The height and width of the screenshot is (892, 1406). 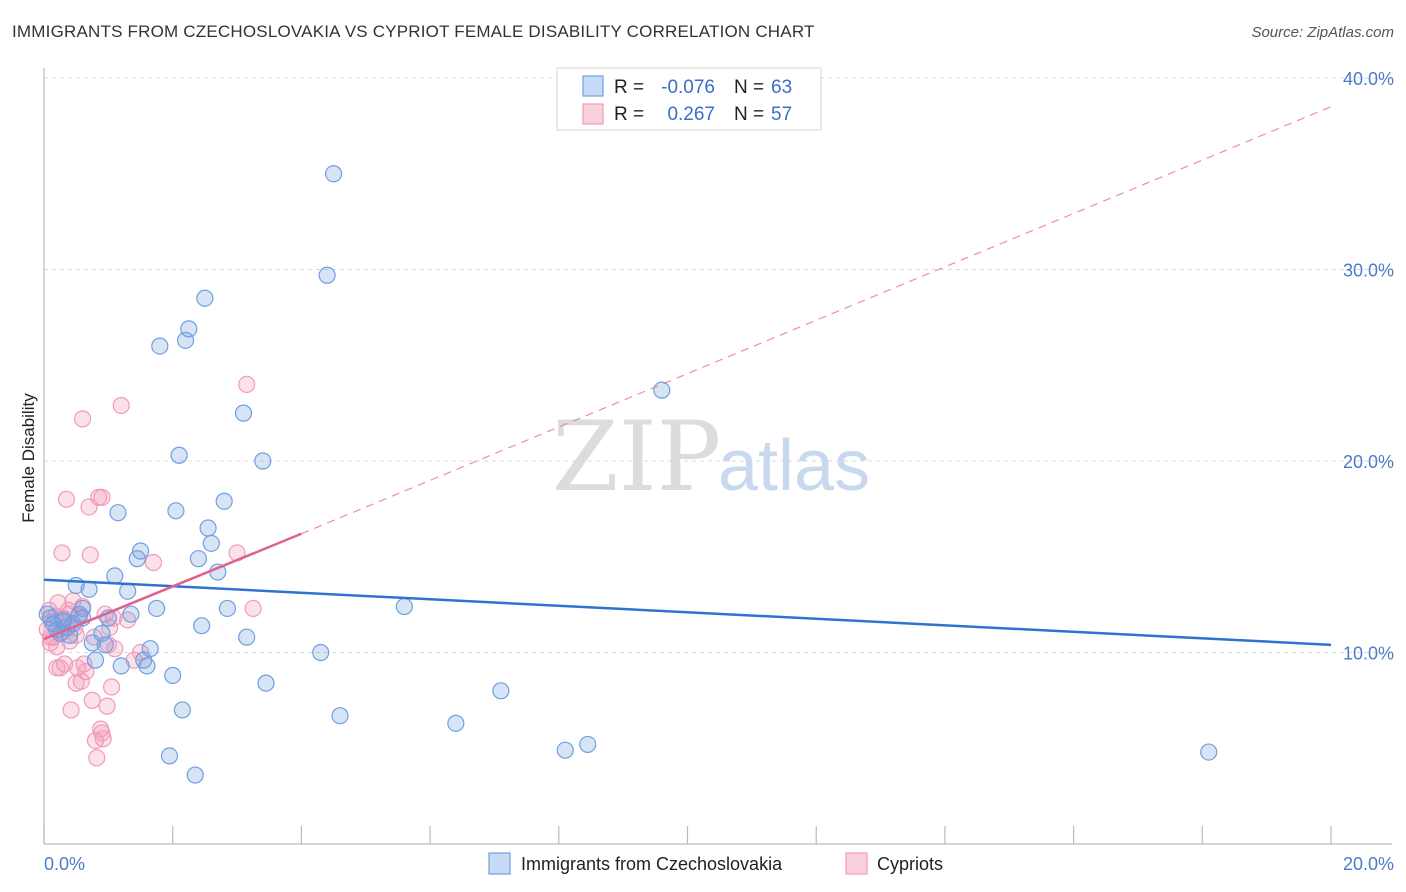 What do you see at coordinates (749, 87) in the screenshot?
I see `legend-n-label-1: N =` at bounding box center [749, 87].